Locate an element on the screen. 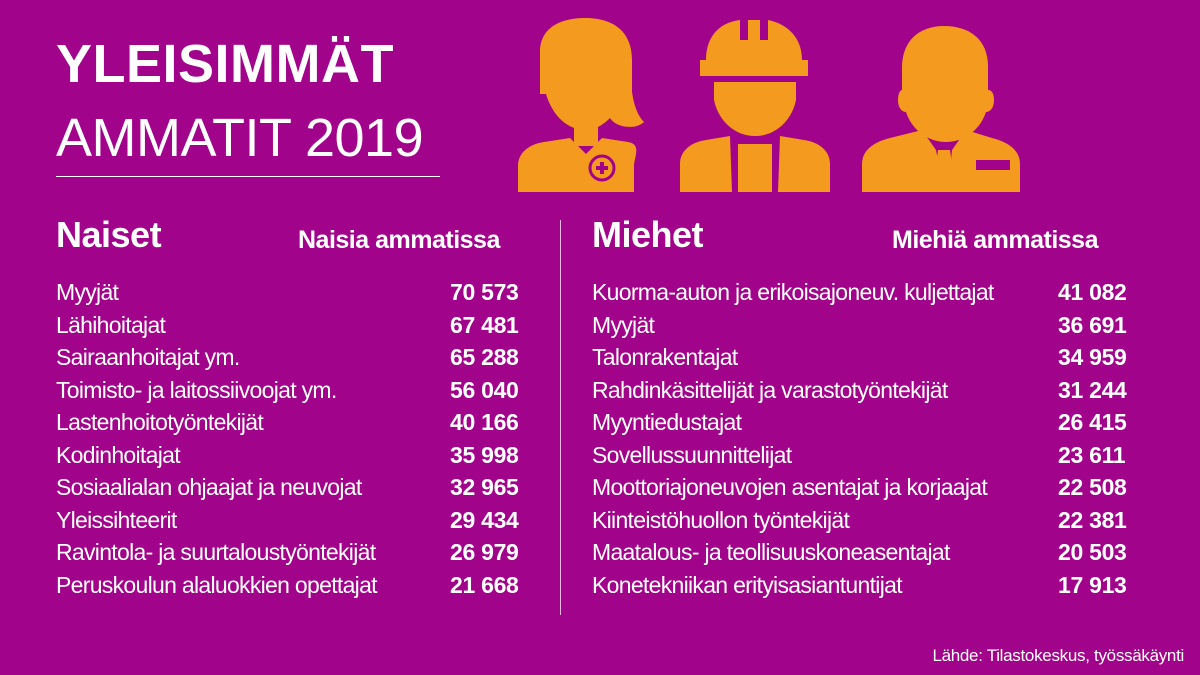 This screenshot has width=1200, height=675. men-heading: Miehet is located at coordinates (648, 234).